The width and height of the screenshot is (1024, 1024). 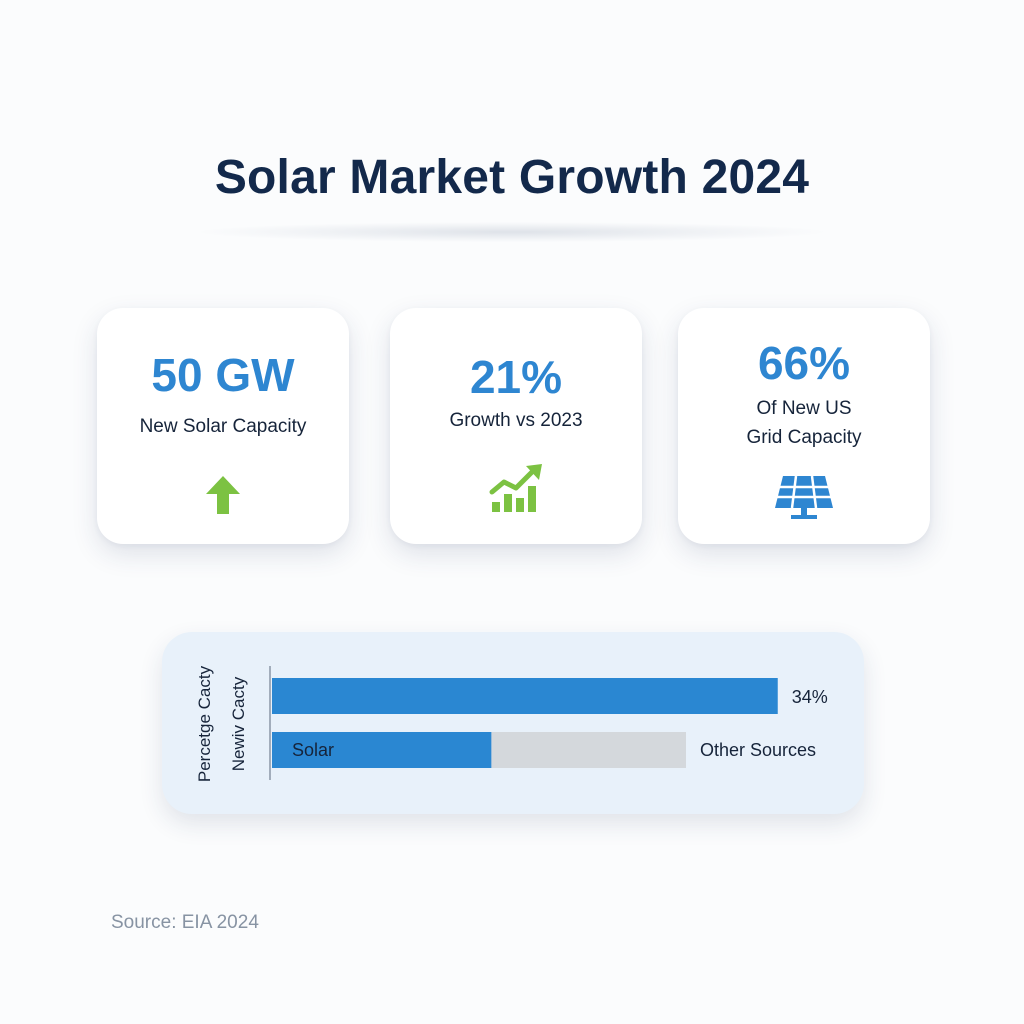 I want to click on stat-value: 21%, so click(x=516, y=377).